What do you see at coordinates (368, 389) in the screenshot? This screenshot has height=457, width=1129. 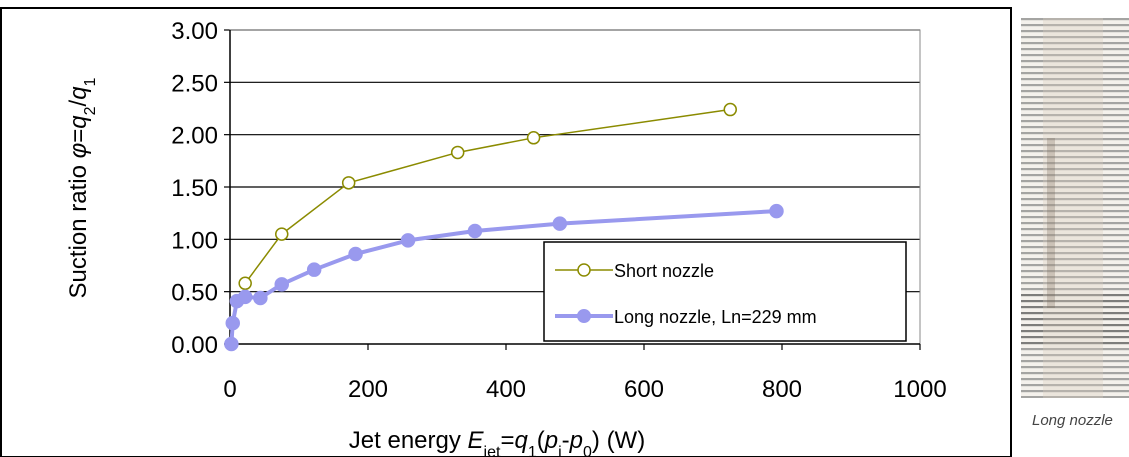 I see `x-tick-label-1: 200` at bounding box center [368, 389].